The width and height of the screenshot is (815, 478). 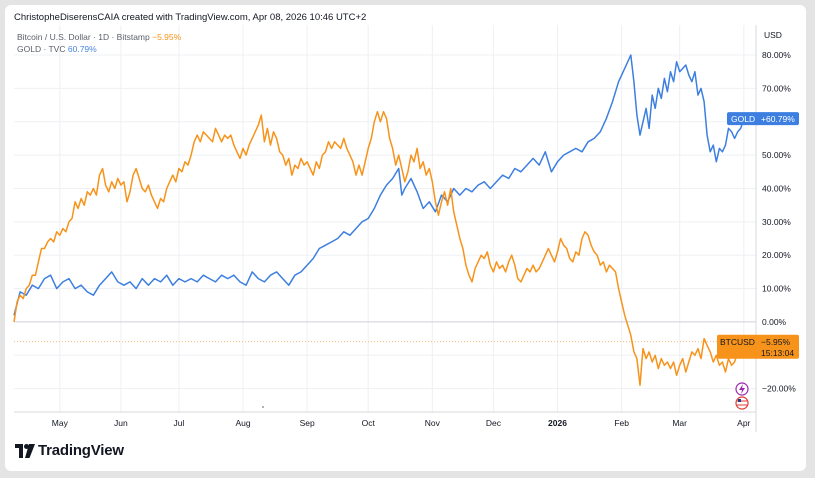 What do you see at coordinates (433, 423) in the screenshot?
I see `x-tick-label: Nov` at bounding box center [433, 423].